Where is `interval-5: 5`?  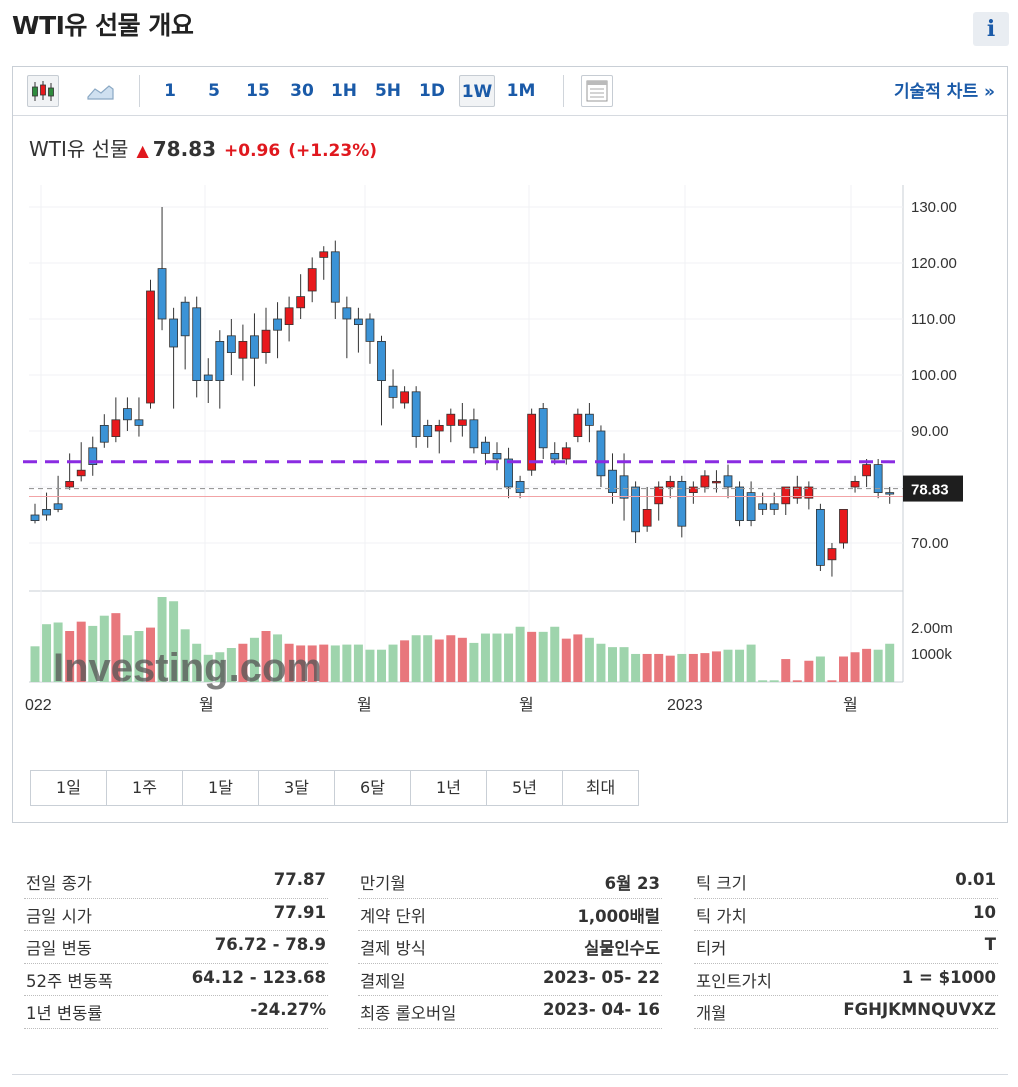 interval-5: 5 is located at coordinates (214, 91).